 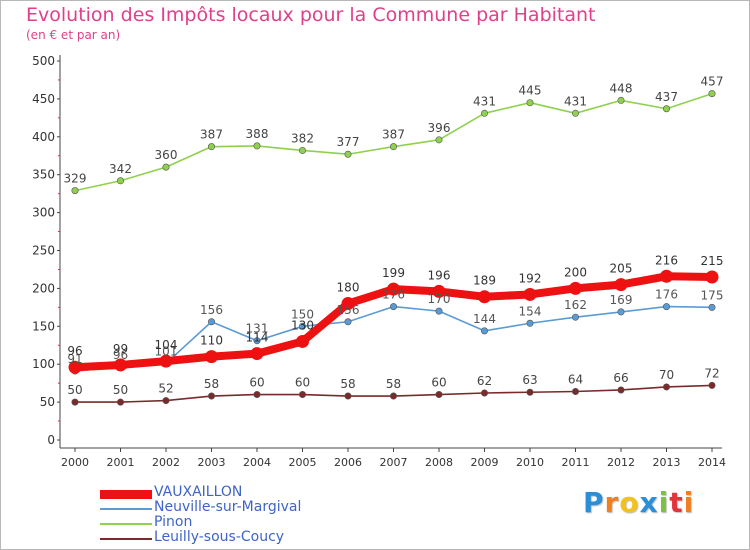 I want to click on legend-label-neuville-sur-margival: Neuville-sur-Margival, so click(x=228, y=507).